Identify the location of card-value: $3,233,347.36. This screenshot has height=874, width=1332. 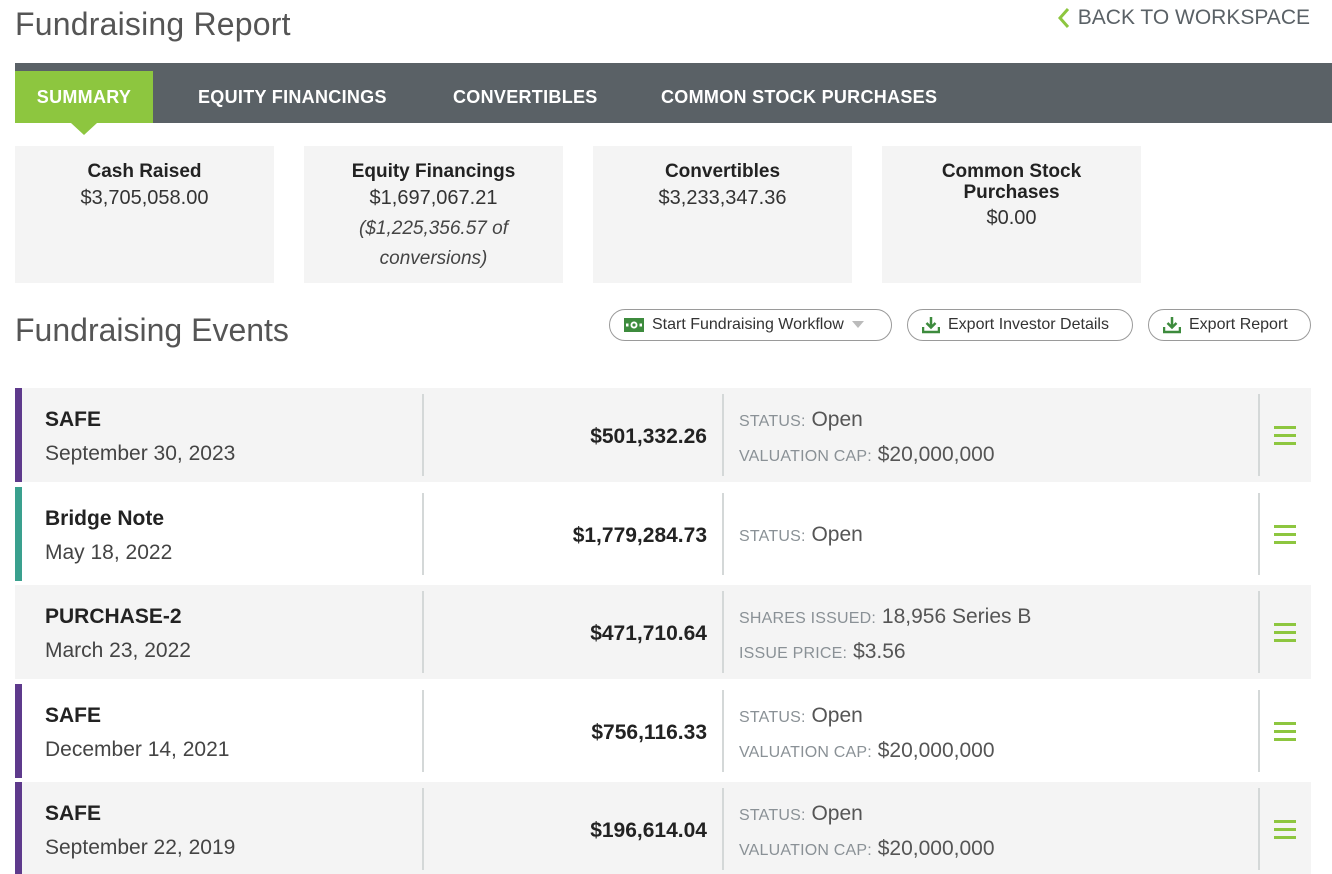
(722, 198).